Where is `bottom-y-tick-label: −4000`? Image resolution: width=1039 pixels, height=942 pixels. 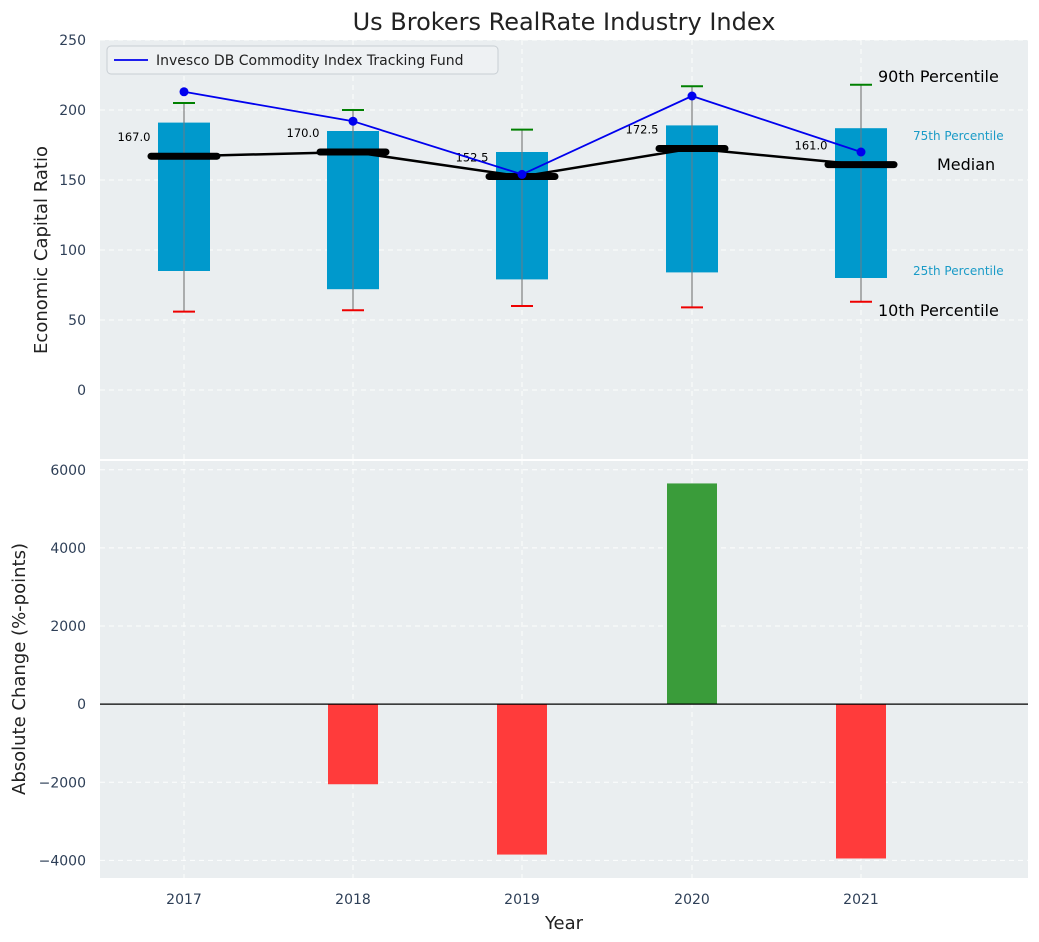 bottom-y-tick-label: −4000 is located at coordinates (62, 861).